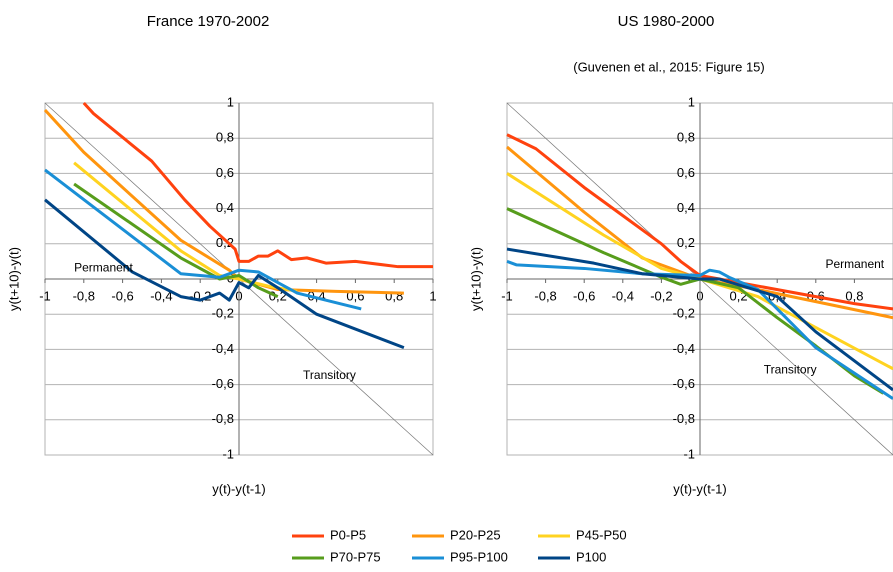 The width and height of the screenshot is (893, 572). Describe the element at coordinates (432, 295) in the screenshot. I see `x-tick-label: 1` at that location.